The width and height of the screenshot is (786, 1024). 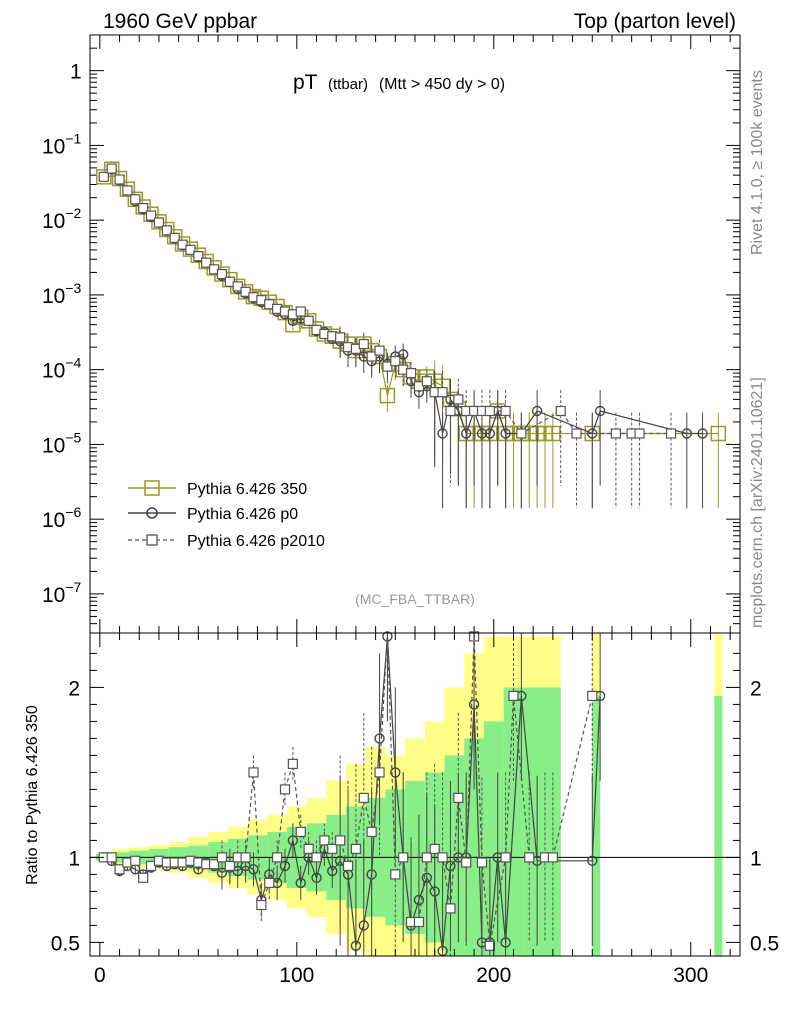 I want to click on main-ytick-exponent: −7, so click(x=73, y=587).